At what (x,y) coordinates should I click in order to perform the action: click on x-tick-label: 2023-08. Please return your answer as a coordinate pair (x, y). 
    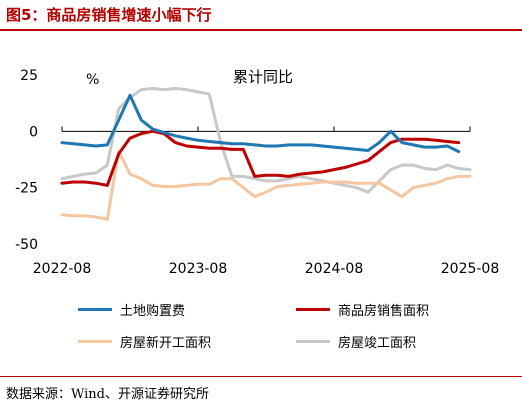
    Looking at the image, I should click on (198, 269).